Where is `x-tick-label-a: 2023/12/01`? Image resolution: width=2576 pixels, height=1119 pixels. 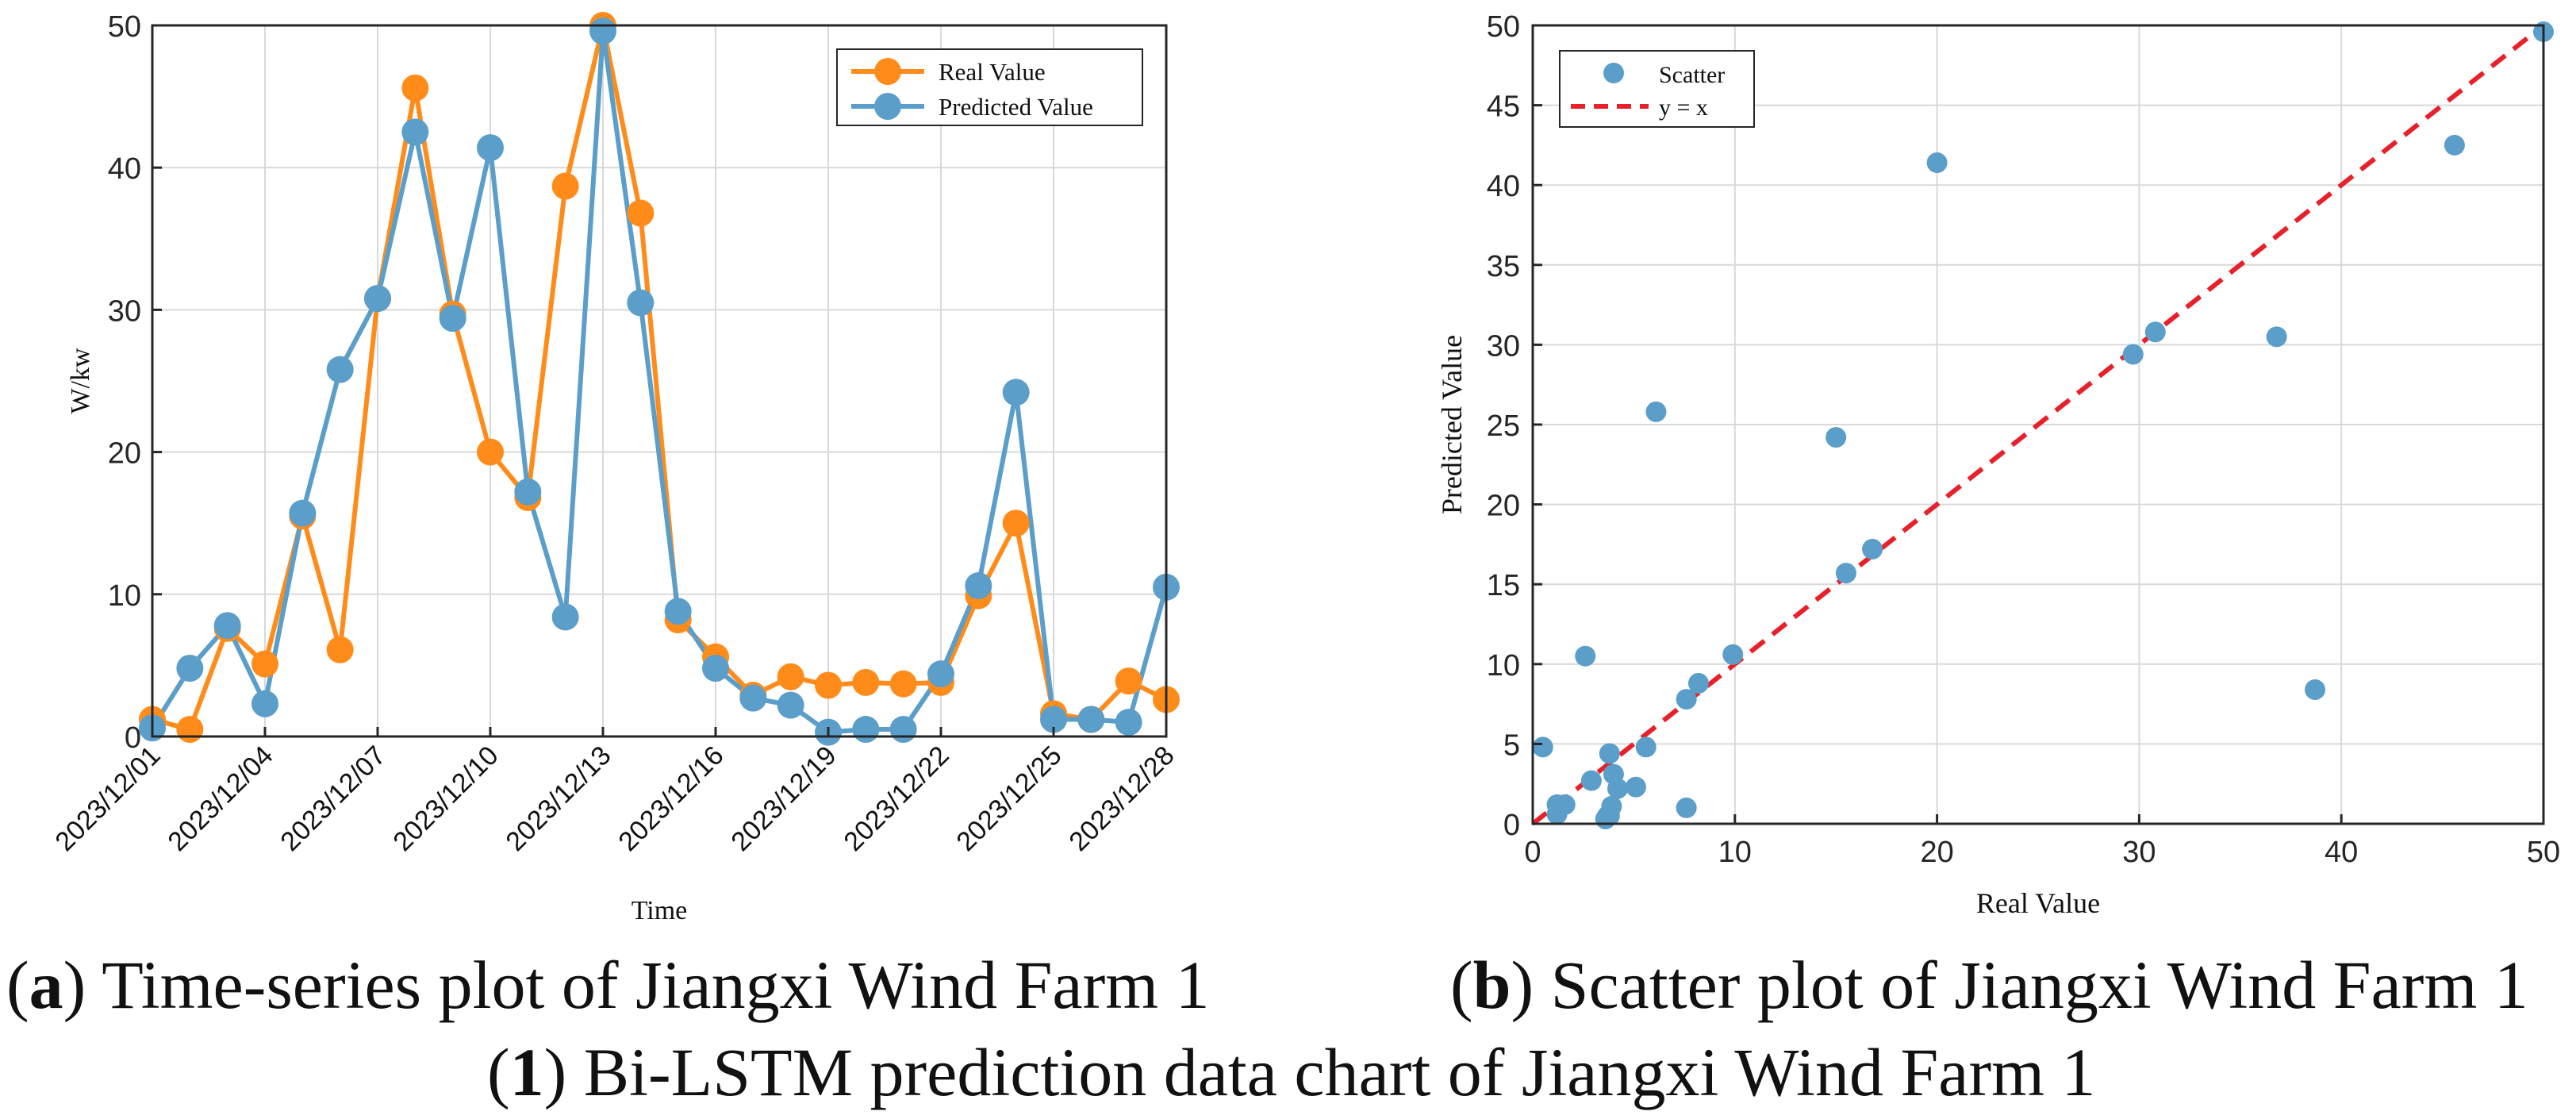 x-tick-label-a: 2023/12/01 is located at coordinates (107, 798).